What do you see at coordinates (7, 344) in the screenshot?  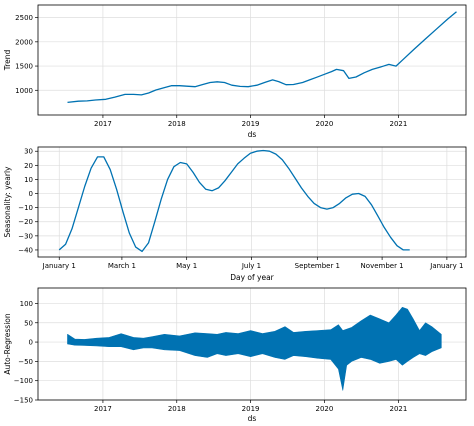 I see `y-axis-label: Auto-Regression` at bounding box center [7, 344].